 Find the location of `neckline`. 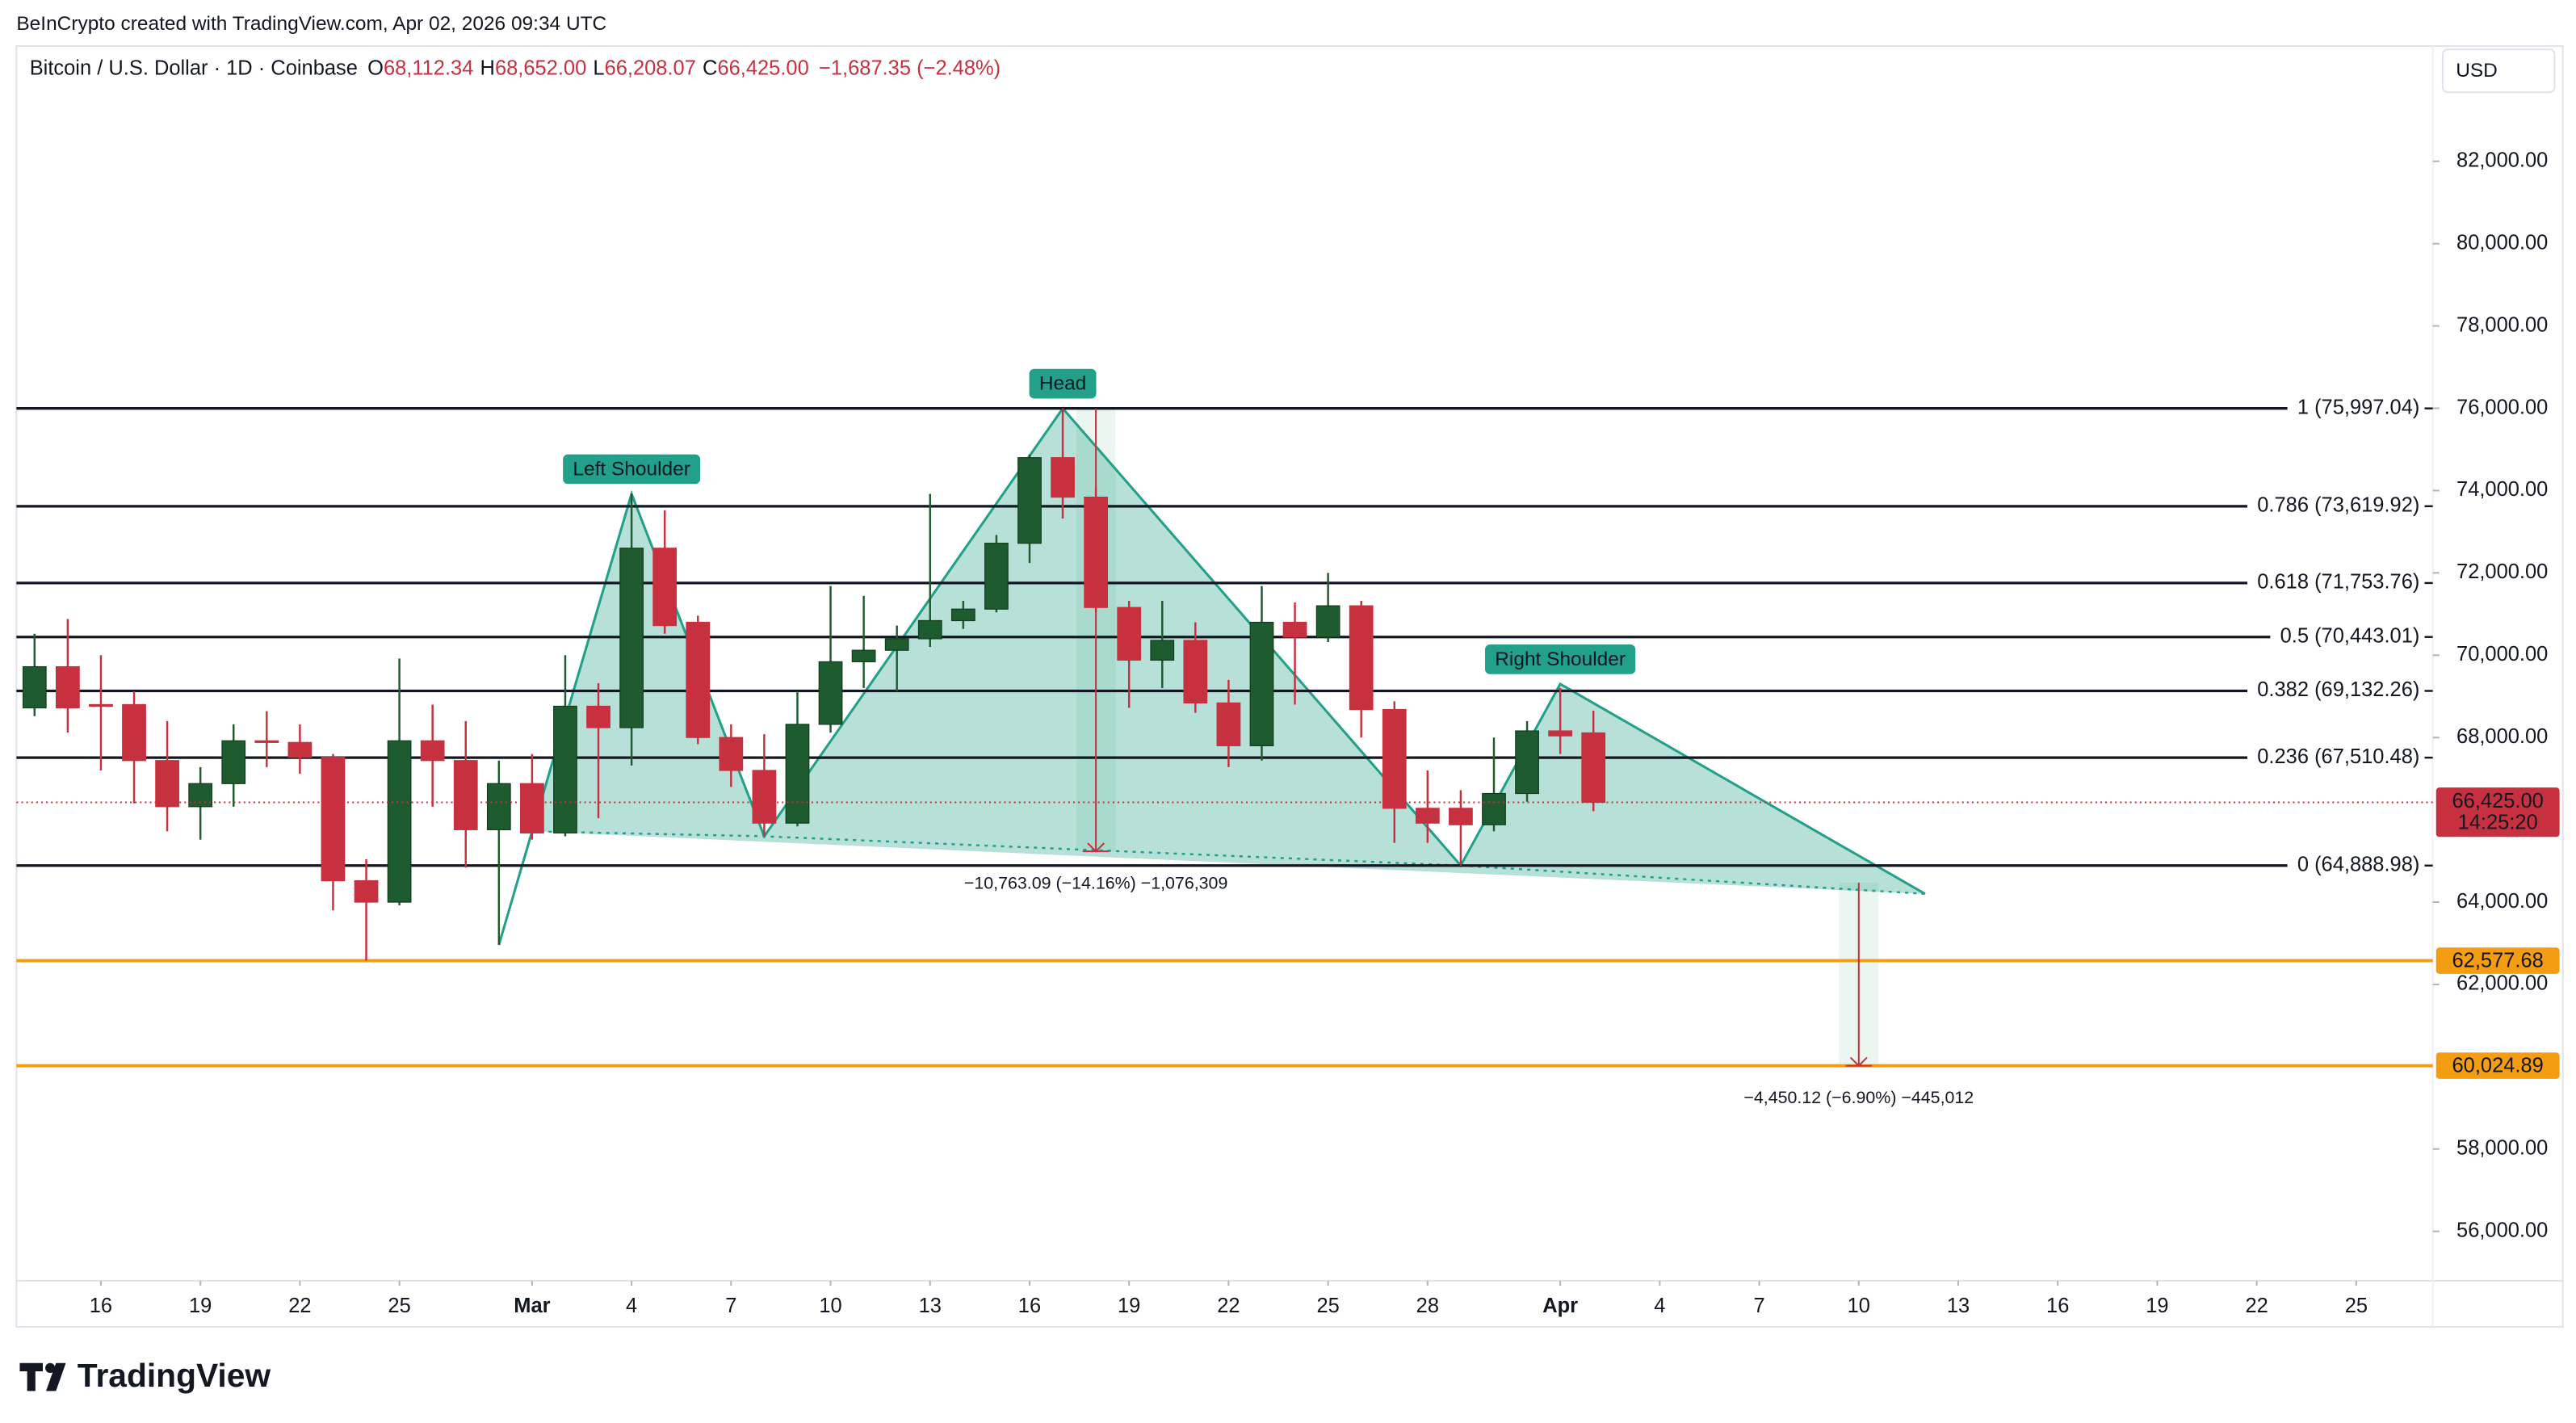

neckline is located at coordinates (1228, 863).